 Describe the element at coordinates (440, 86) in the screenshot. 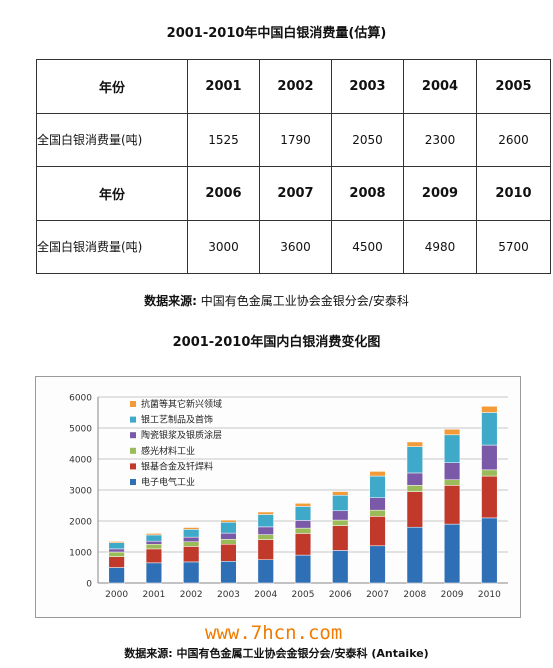

I see `year-cell: 2004` at that location.